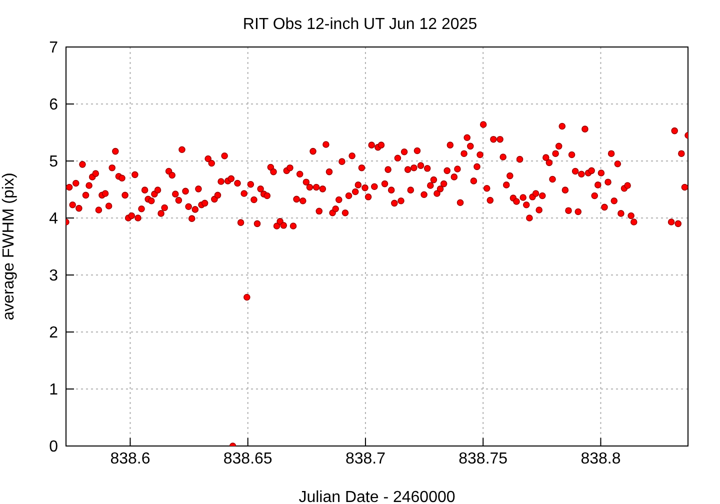 The image size is (720, 504). What do you see at coordinates (53, 219) in the screenshot?
I see `y-tick-label: 4` at bounding box center [53, 219].